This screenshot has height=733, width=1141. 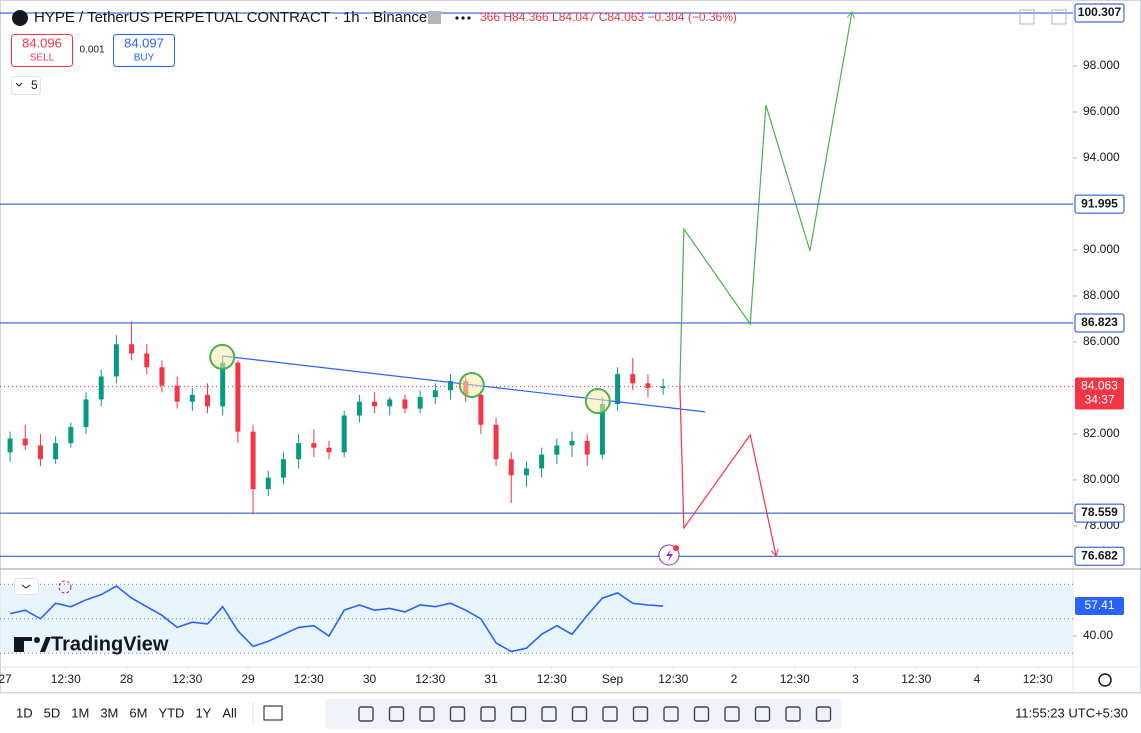 What do you see at coordinates (370, 679) in the screenshot?
I see `x-tick-label: 30` at bounding box center [370, 679].